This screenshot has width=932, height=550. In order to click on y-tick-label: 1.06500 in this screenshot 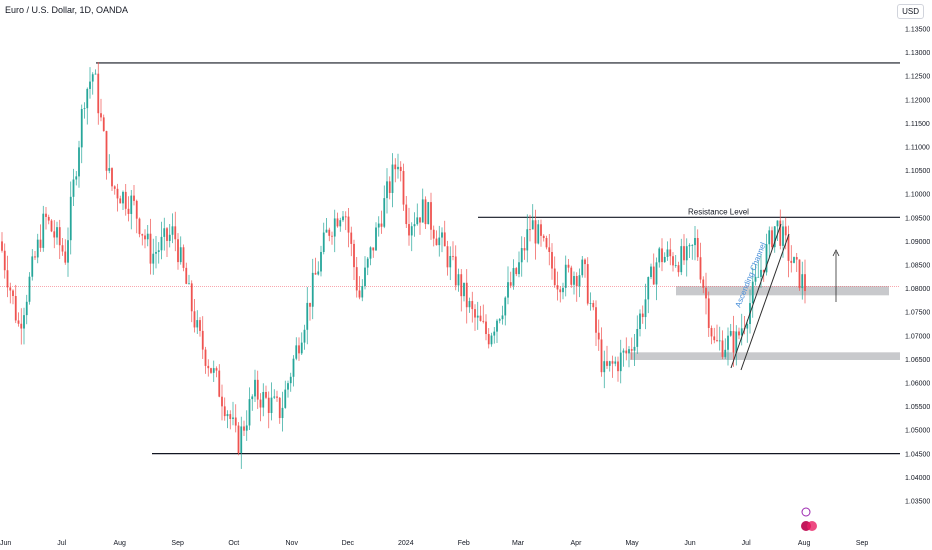, I will do `click(917, 360)`.